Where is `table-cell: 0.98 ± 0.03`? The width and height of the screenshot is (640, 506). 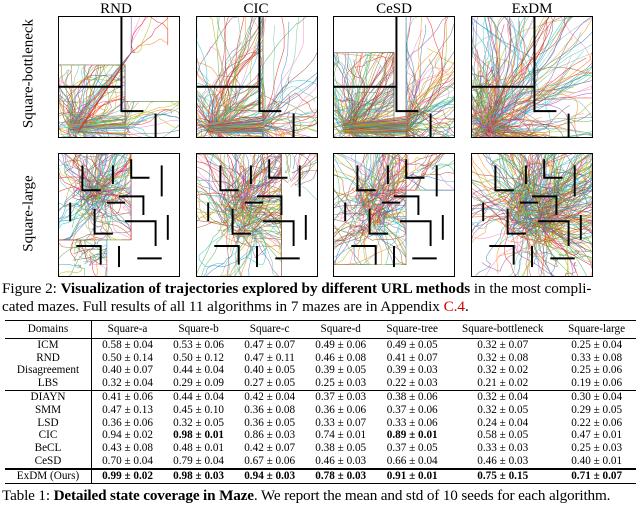
table-cell: 0.98 ± 0.03 is located at coordinates (199, 476).